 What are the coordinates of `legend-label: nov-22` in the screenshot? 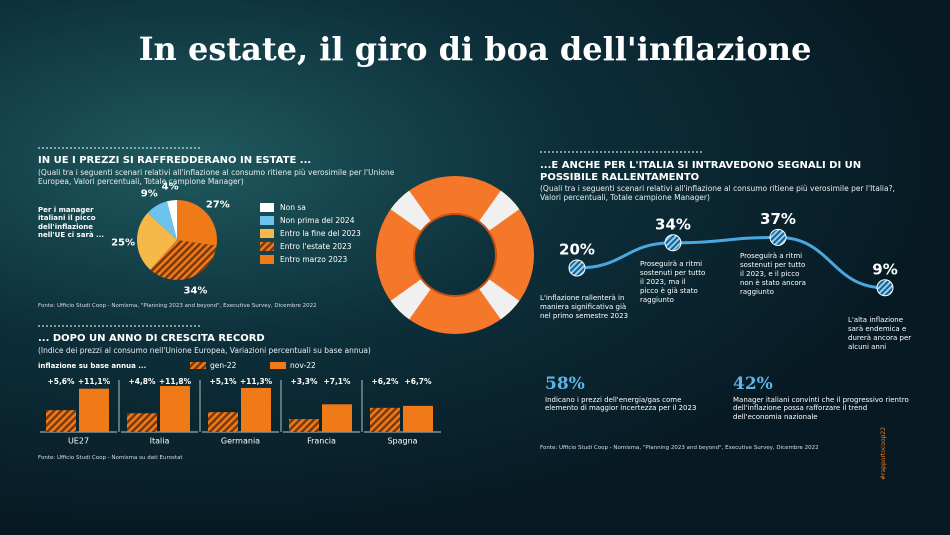 It's located at (303, 365).